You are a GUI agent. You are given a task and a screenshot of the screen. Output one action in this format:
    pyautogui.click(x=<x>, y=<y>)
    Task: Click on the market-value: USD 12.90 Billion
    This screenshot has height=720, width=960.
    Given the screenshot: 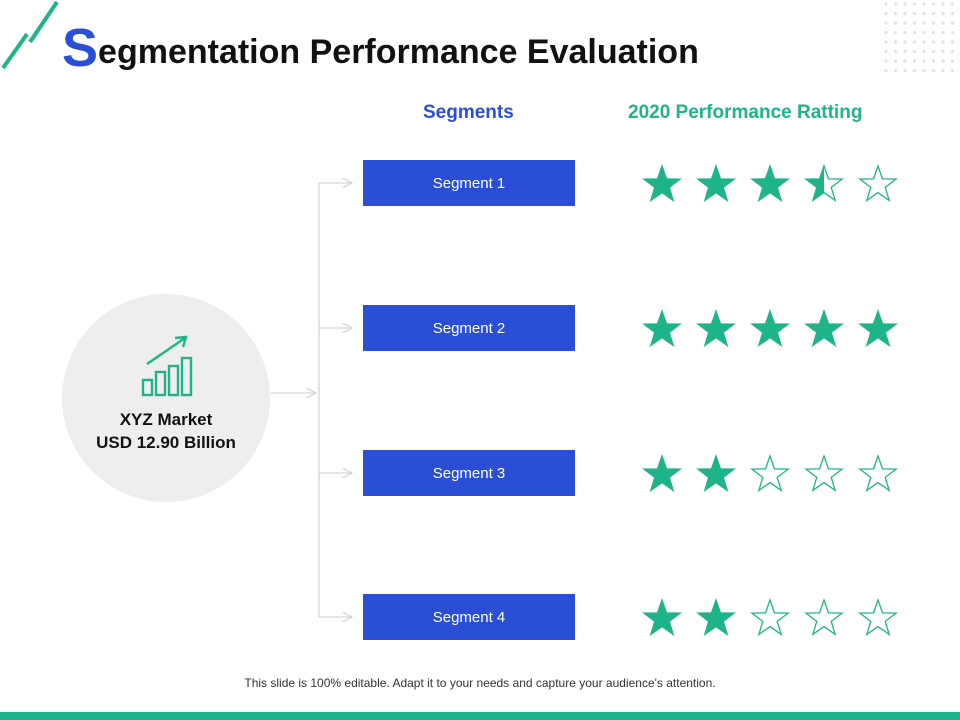 What is the action you would take?
    pyautogui.click(x=166, y=442)
    